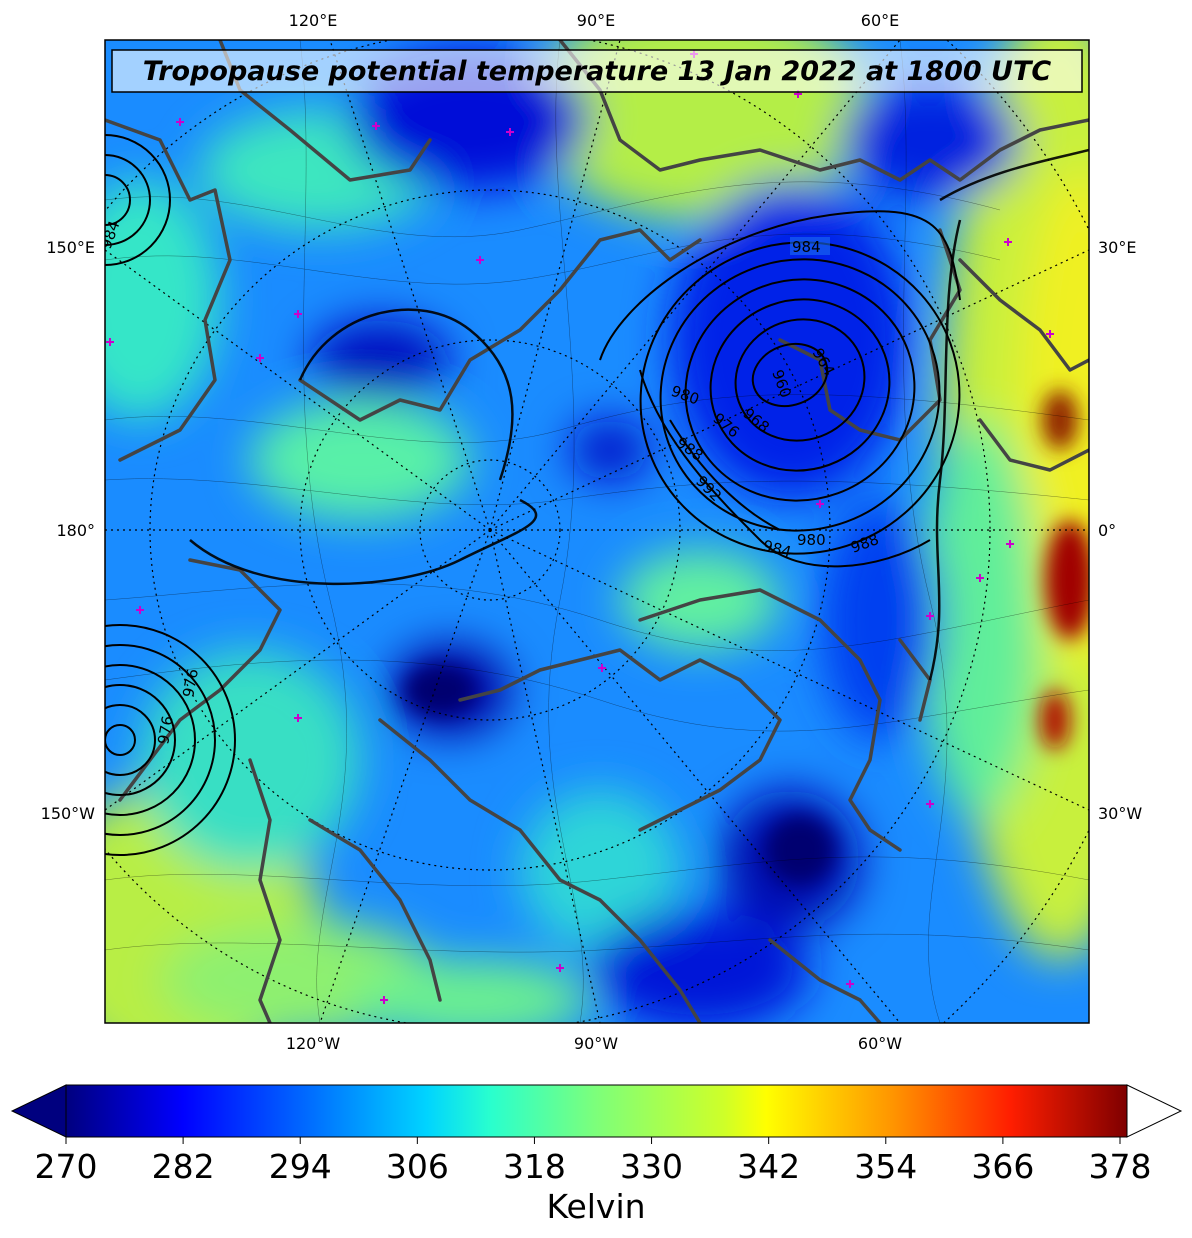 The width and height of the screenshot is (1192, 1238). I want to click on right-label: 30°W, so click(1120, 813).